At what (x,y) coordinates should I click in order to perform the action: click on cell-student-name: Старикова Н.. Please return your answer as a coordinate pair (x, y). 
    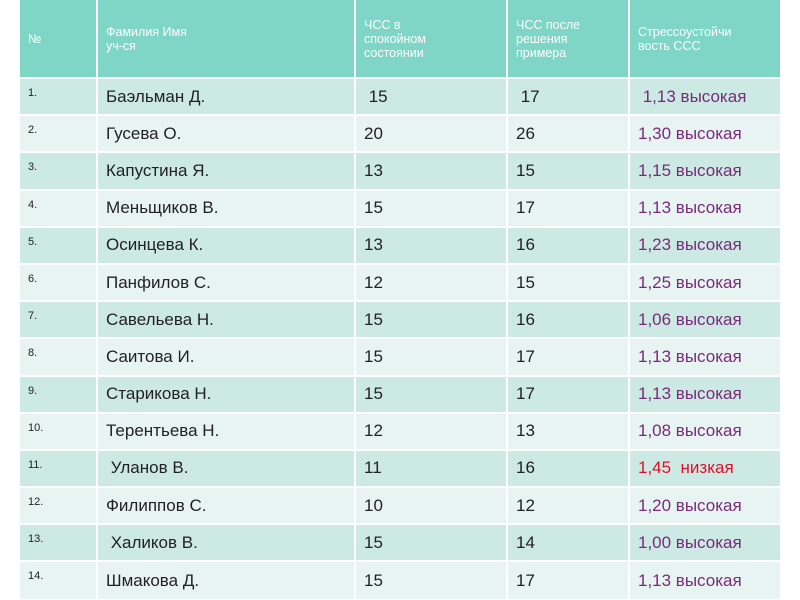
    Looking at the image, I should click on (226, 394).